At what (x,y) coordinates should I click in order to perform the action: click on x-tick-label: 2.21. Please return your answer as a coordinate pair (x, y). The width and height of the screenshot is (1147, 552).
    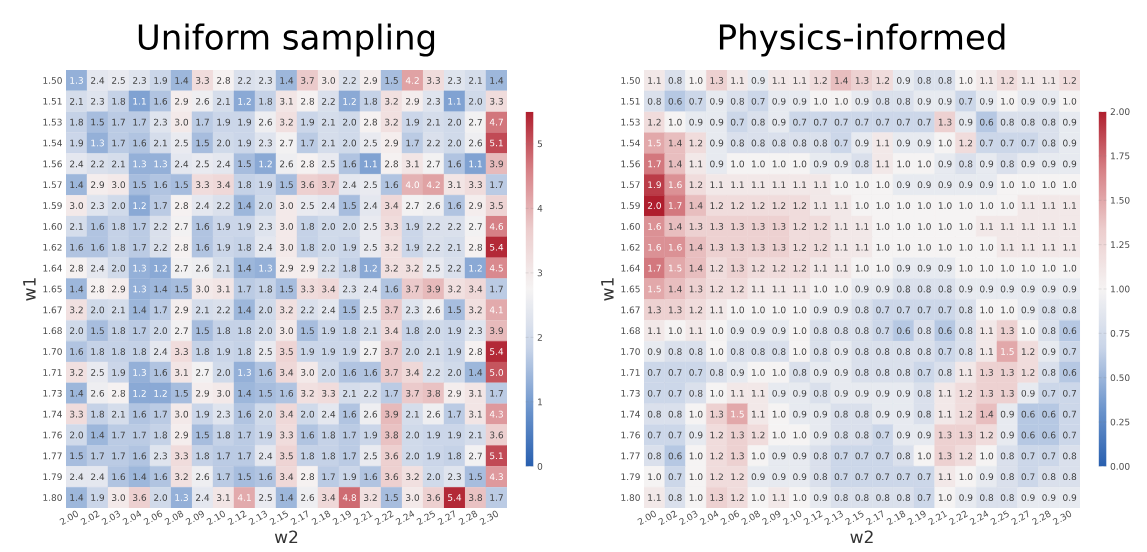
    Looking at the image, I should click on (363, 518).